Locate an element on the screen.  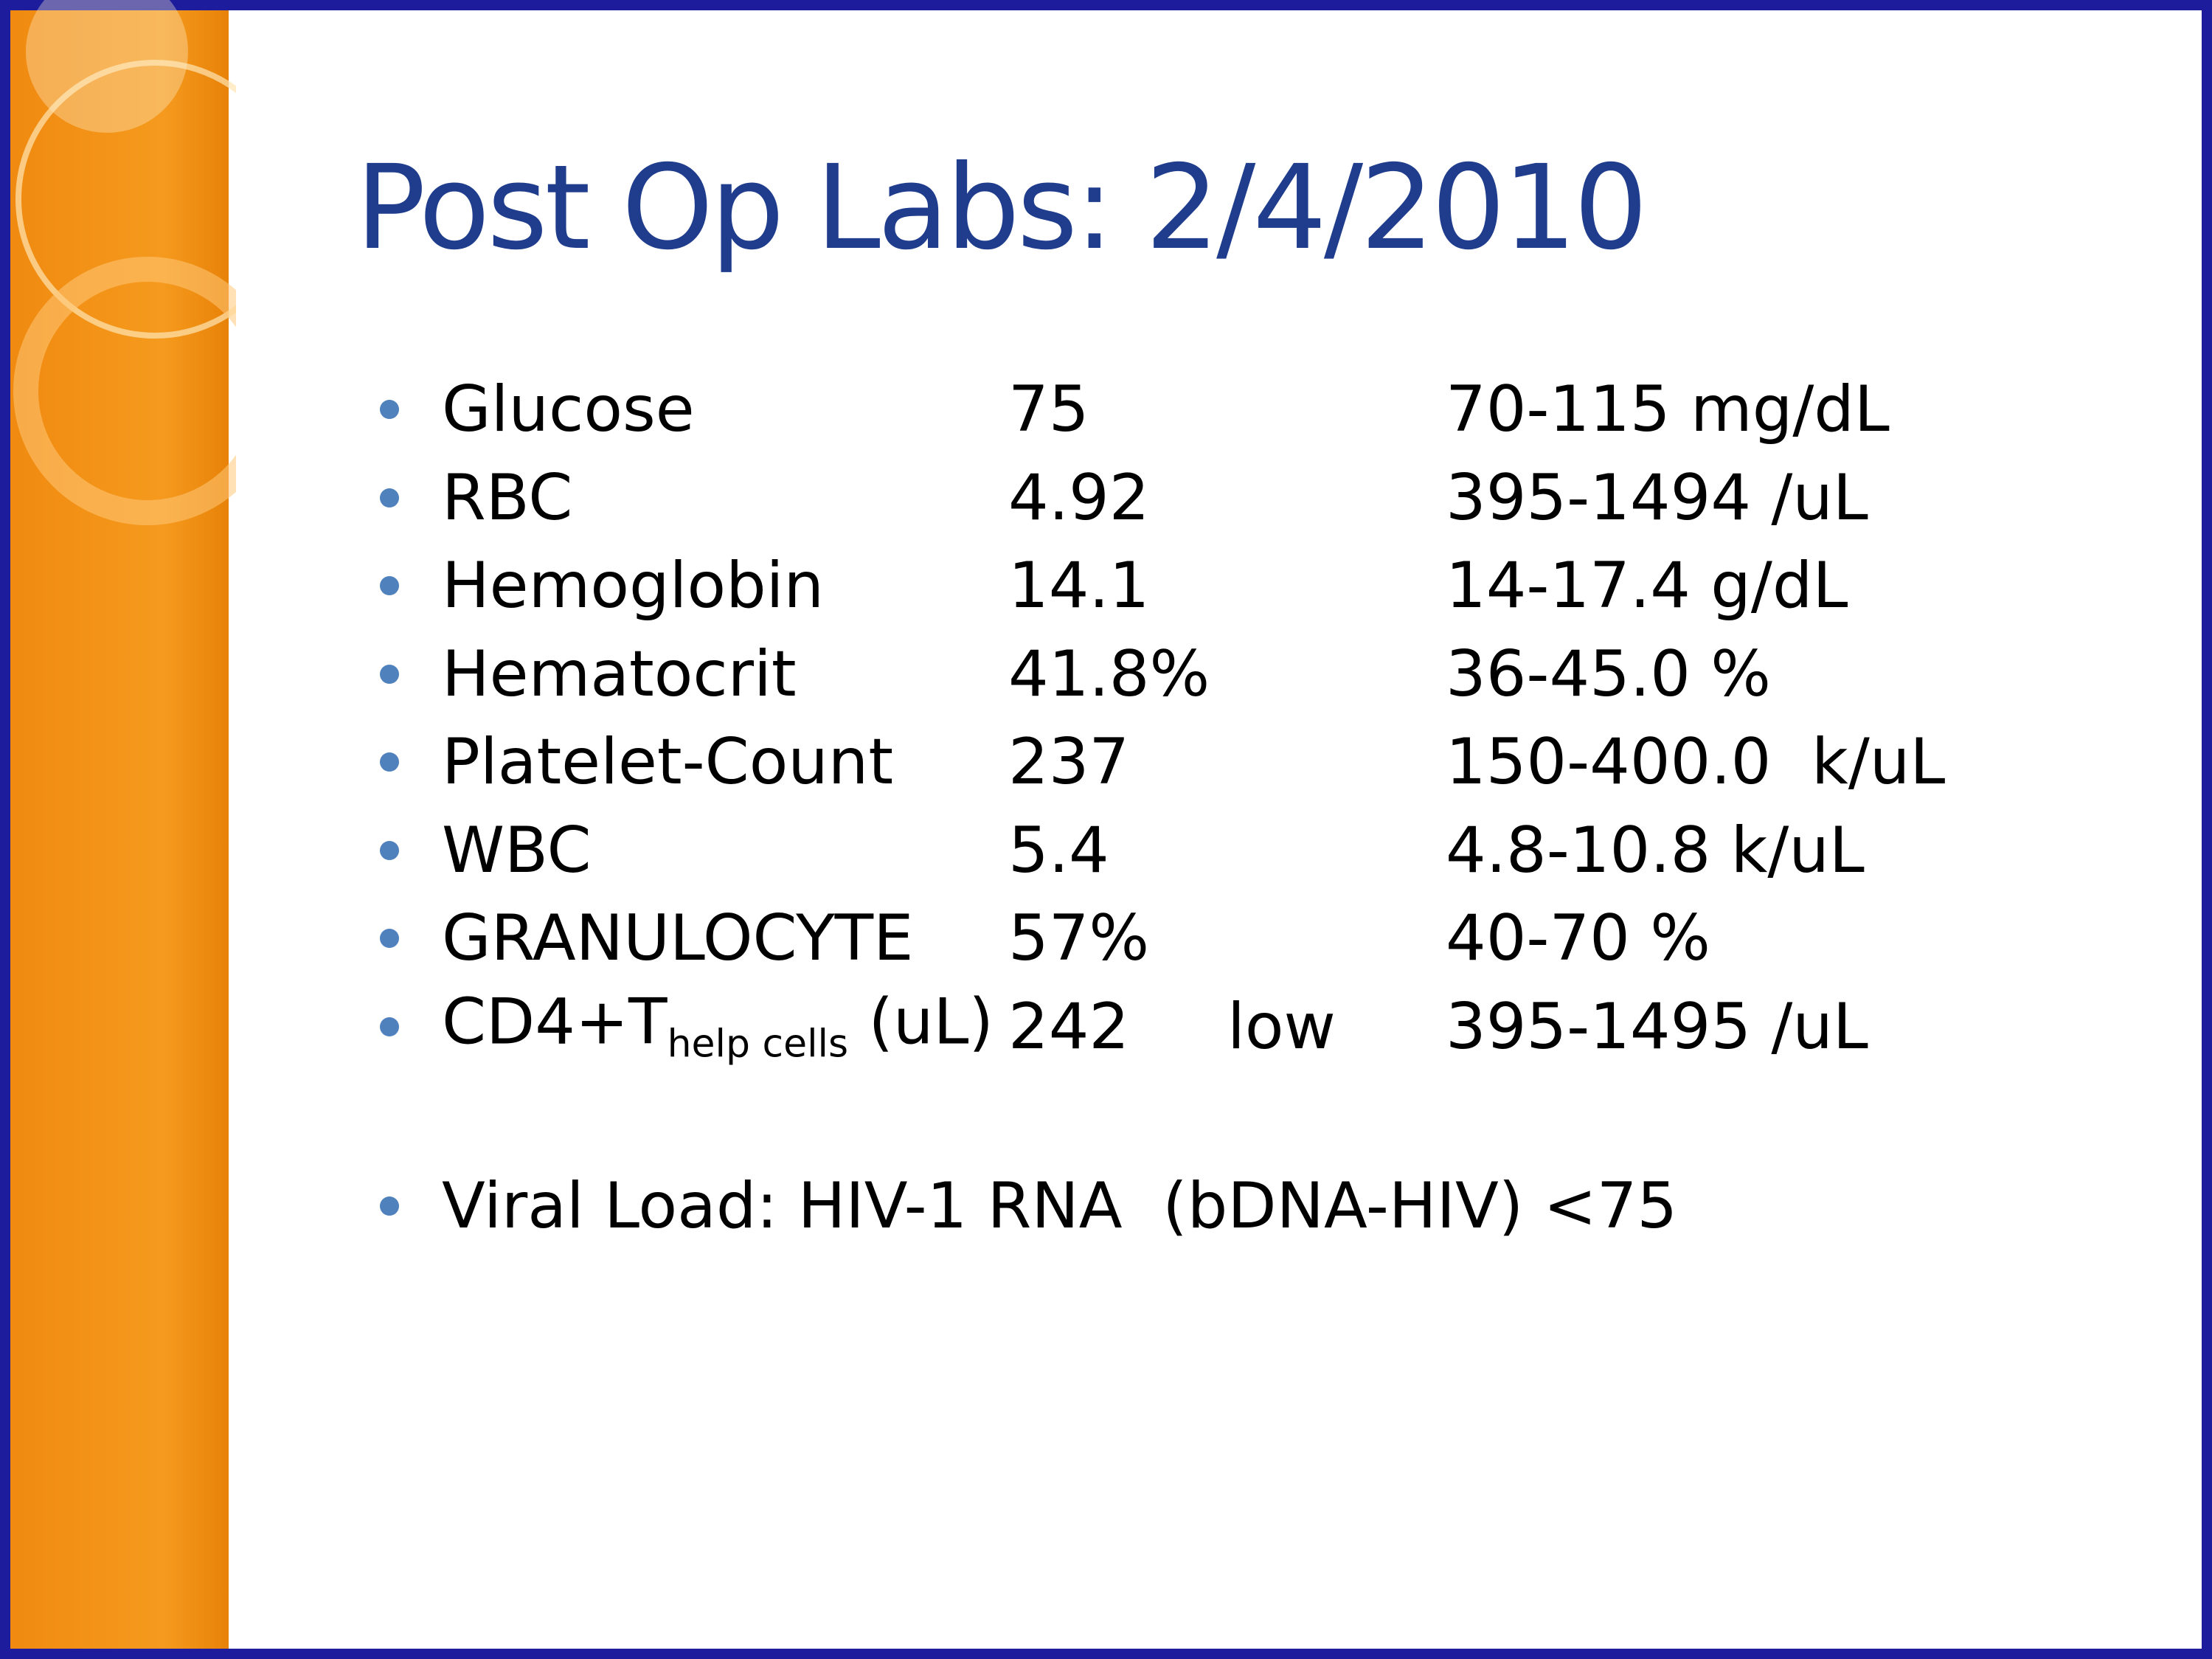
lab-flag: low is located at coordinates (1282, 1026).